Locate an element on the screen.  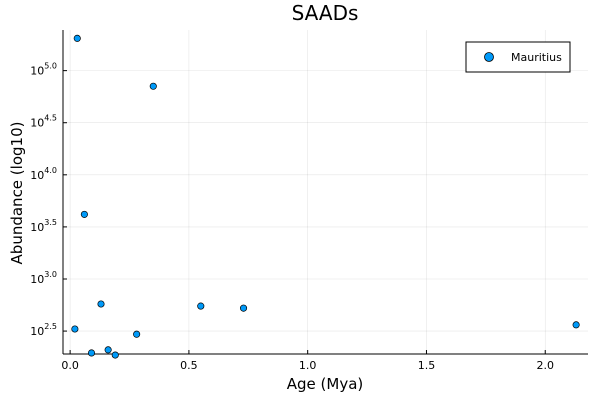
y-tick-exponent: 3.0 is located at coordinates (50, 274).